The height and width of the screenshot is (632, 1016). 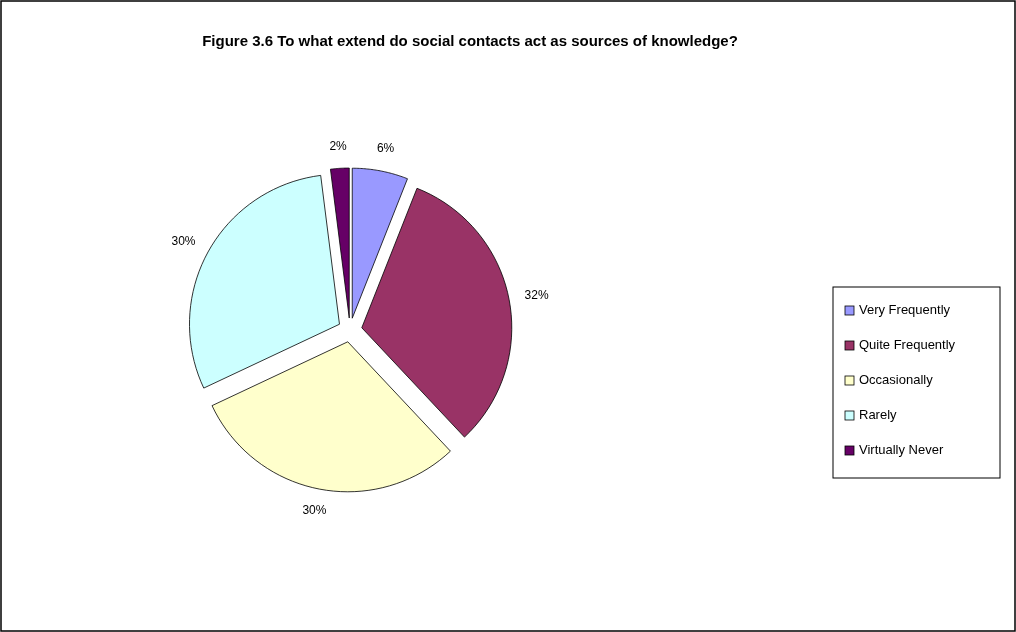 What do you see at coordinates (470, 40) in the screenshot?
I see `chart-title: Figure 3.6 To what extend do social contacts act as sources of knowledge?` at bounding box center [470, 40].